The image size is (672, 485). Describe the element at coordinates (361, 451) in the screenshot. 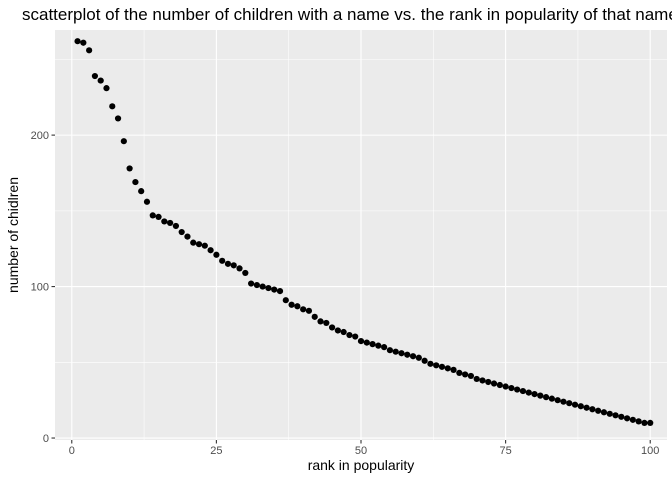

I see `x-tick-label: 50` at that location.